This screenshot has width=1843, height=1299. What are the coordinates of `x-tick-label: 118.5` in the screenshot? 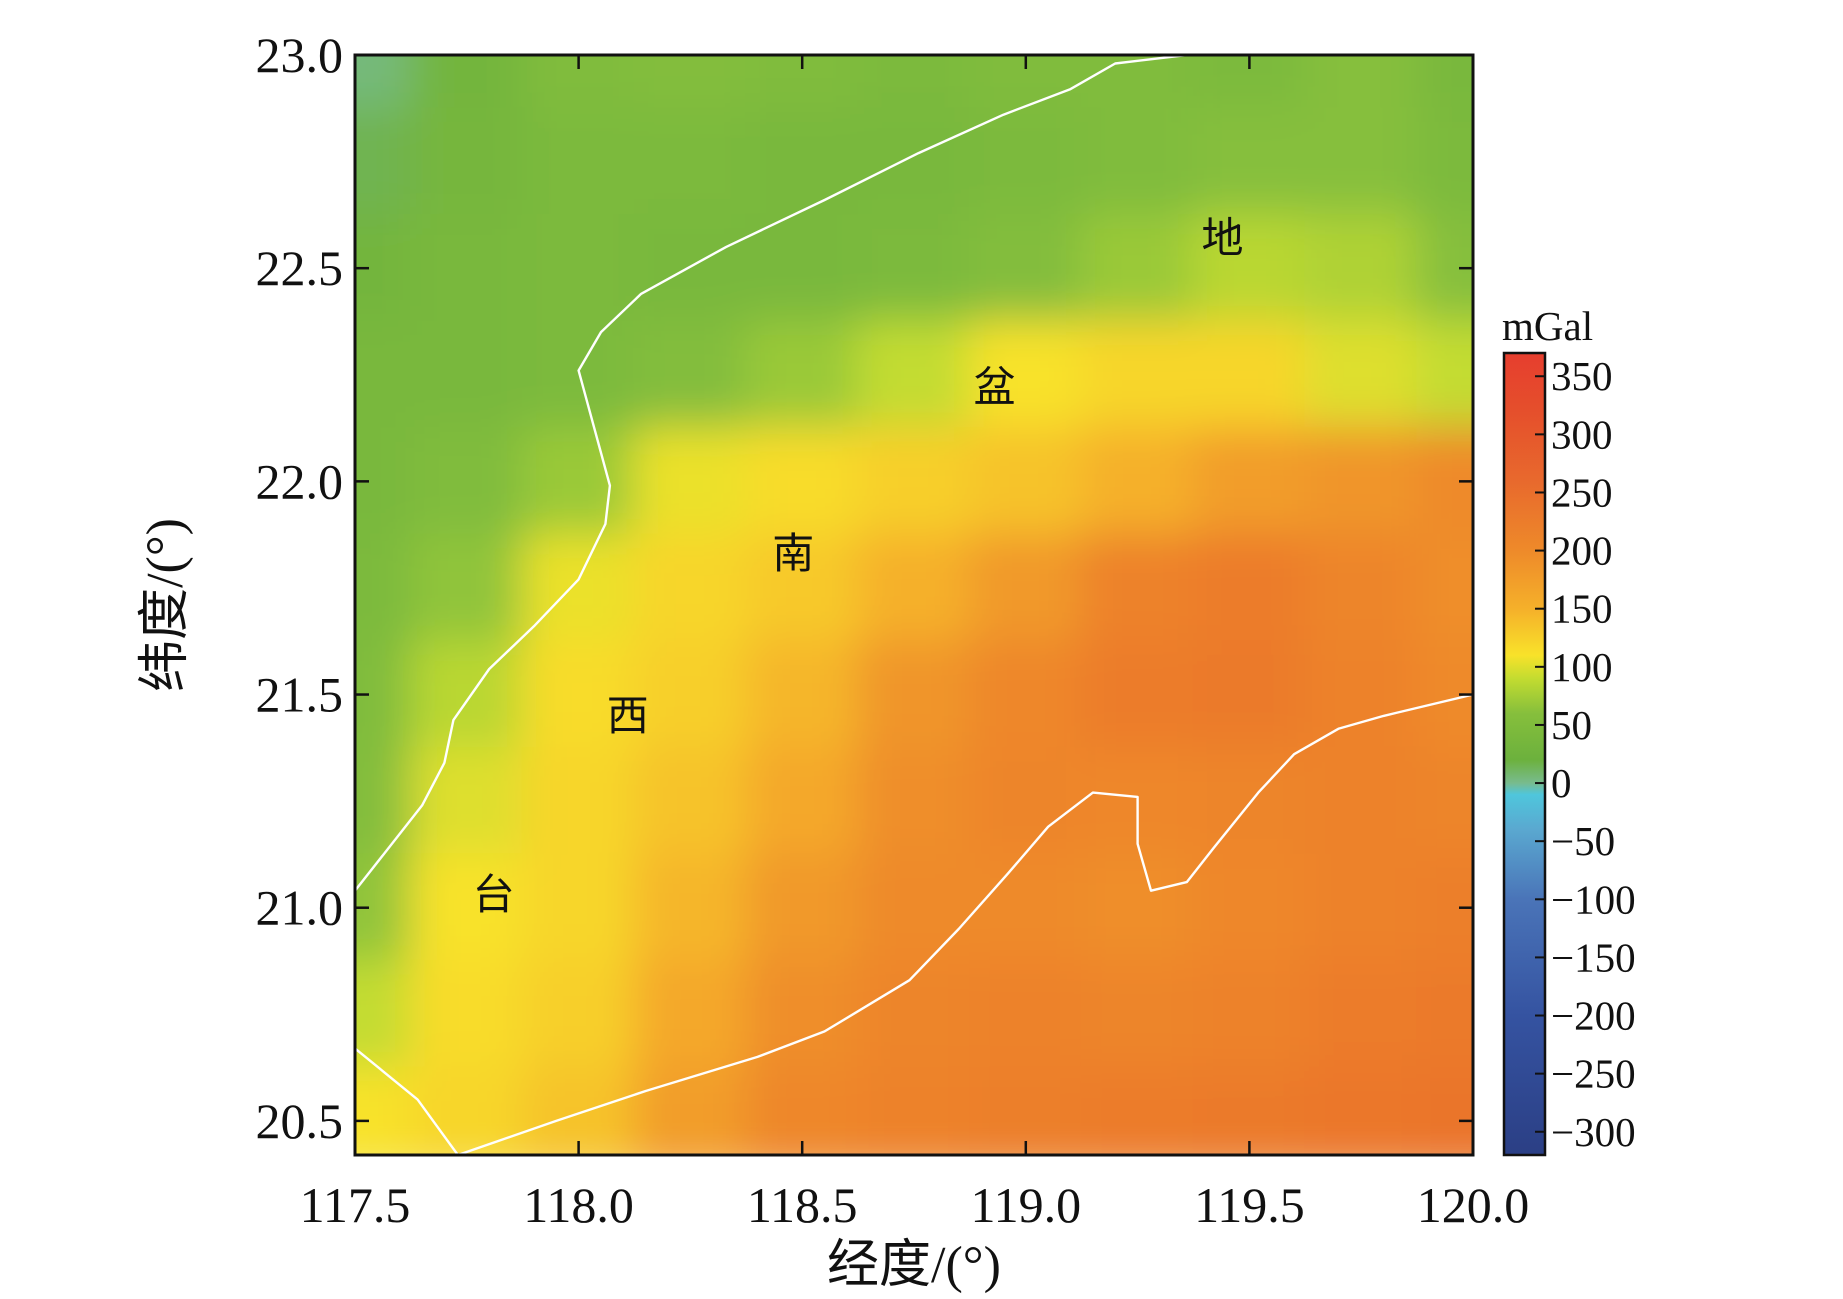 It's located at (802, 1205).